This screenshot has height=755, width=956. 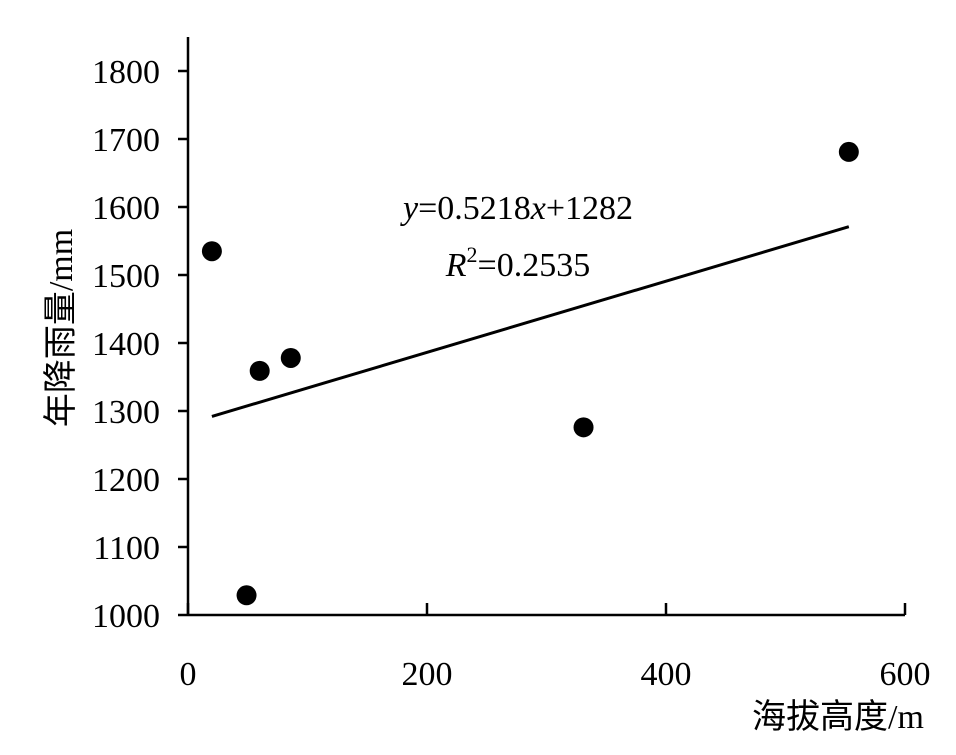 What do you see at coordinates (126, 616) in the screenshot?
I see `y-tick-label: 1000` at bounding box center [126, 616].